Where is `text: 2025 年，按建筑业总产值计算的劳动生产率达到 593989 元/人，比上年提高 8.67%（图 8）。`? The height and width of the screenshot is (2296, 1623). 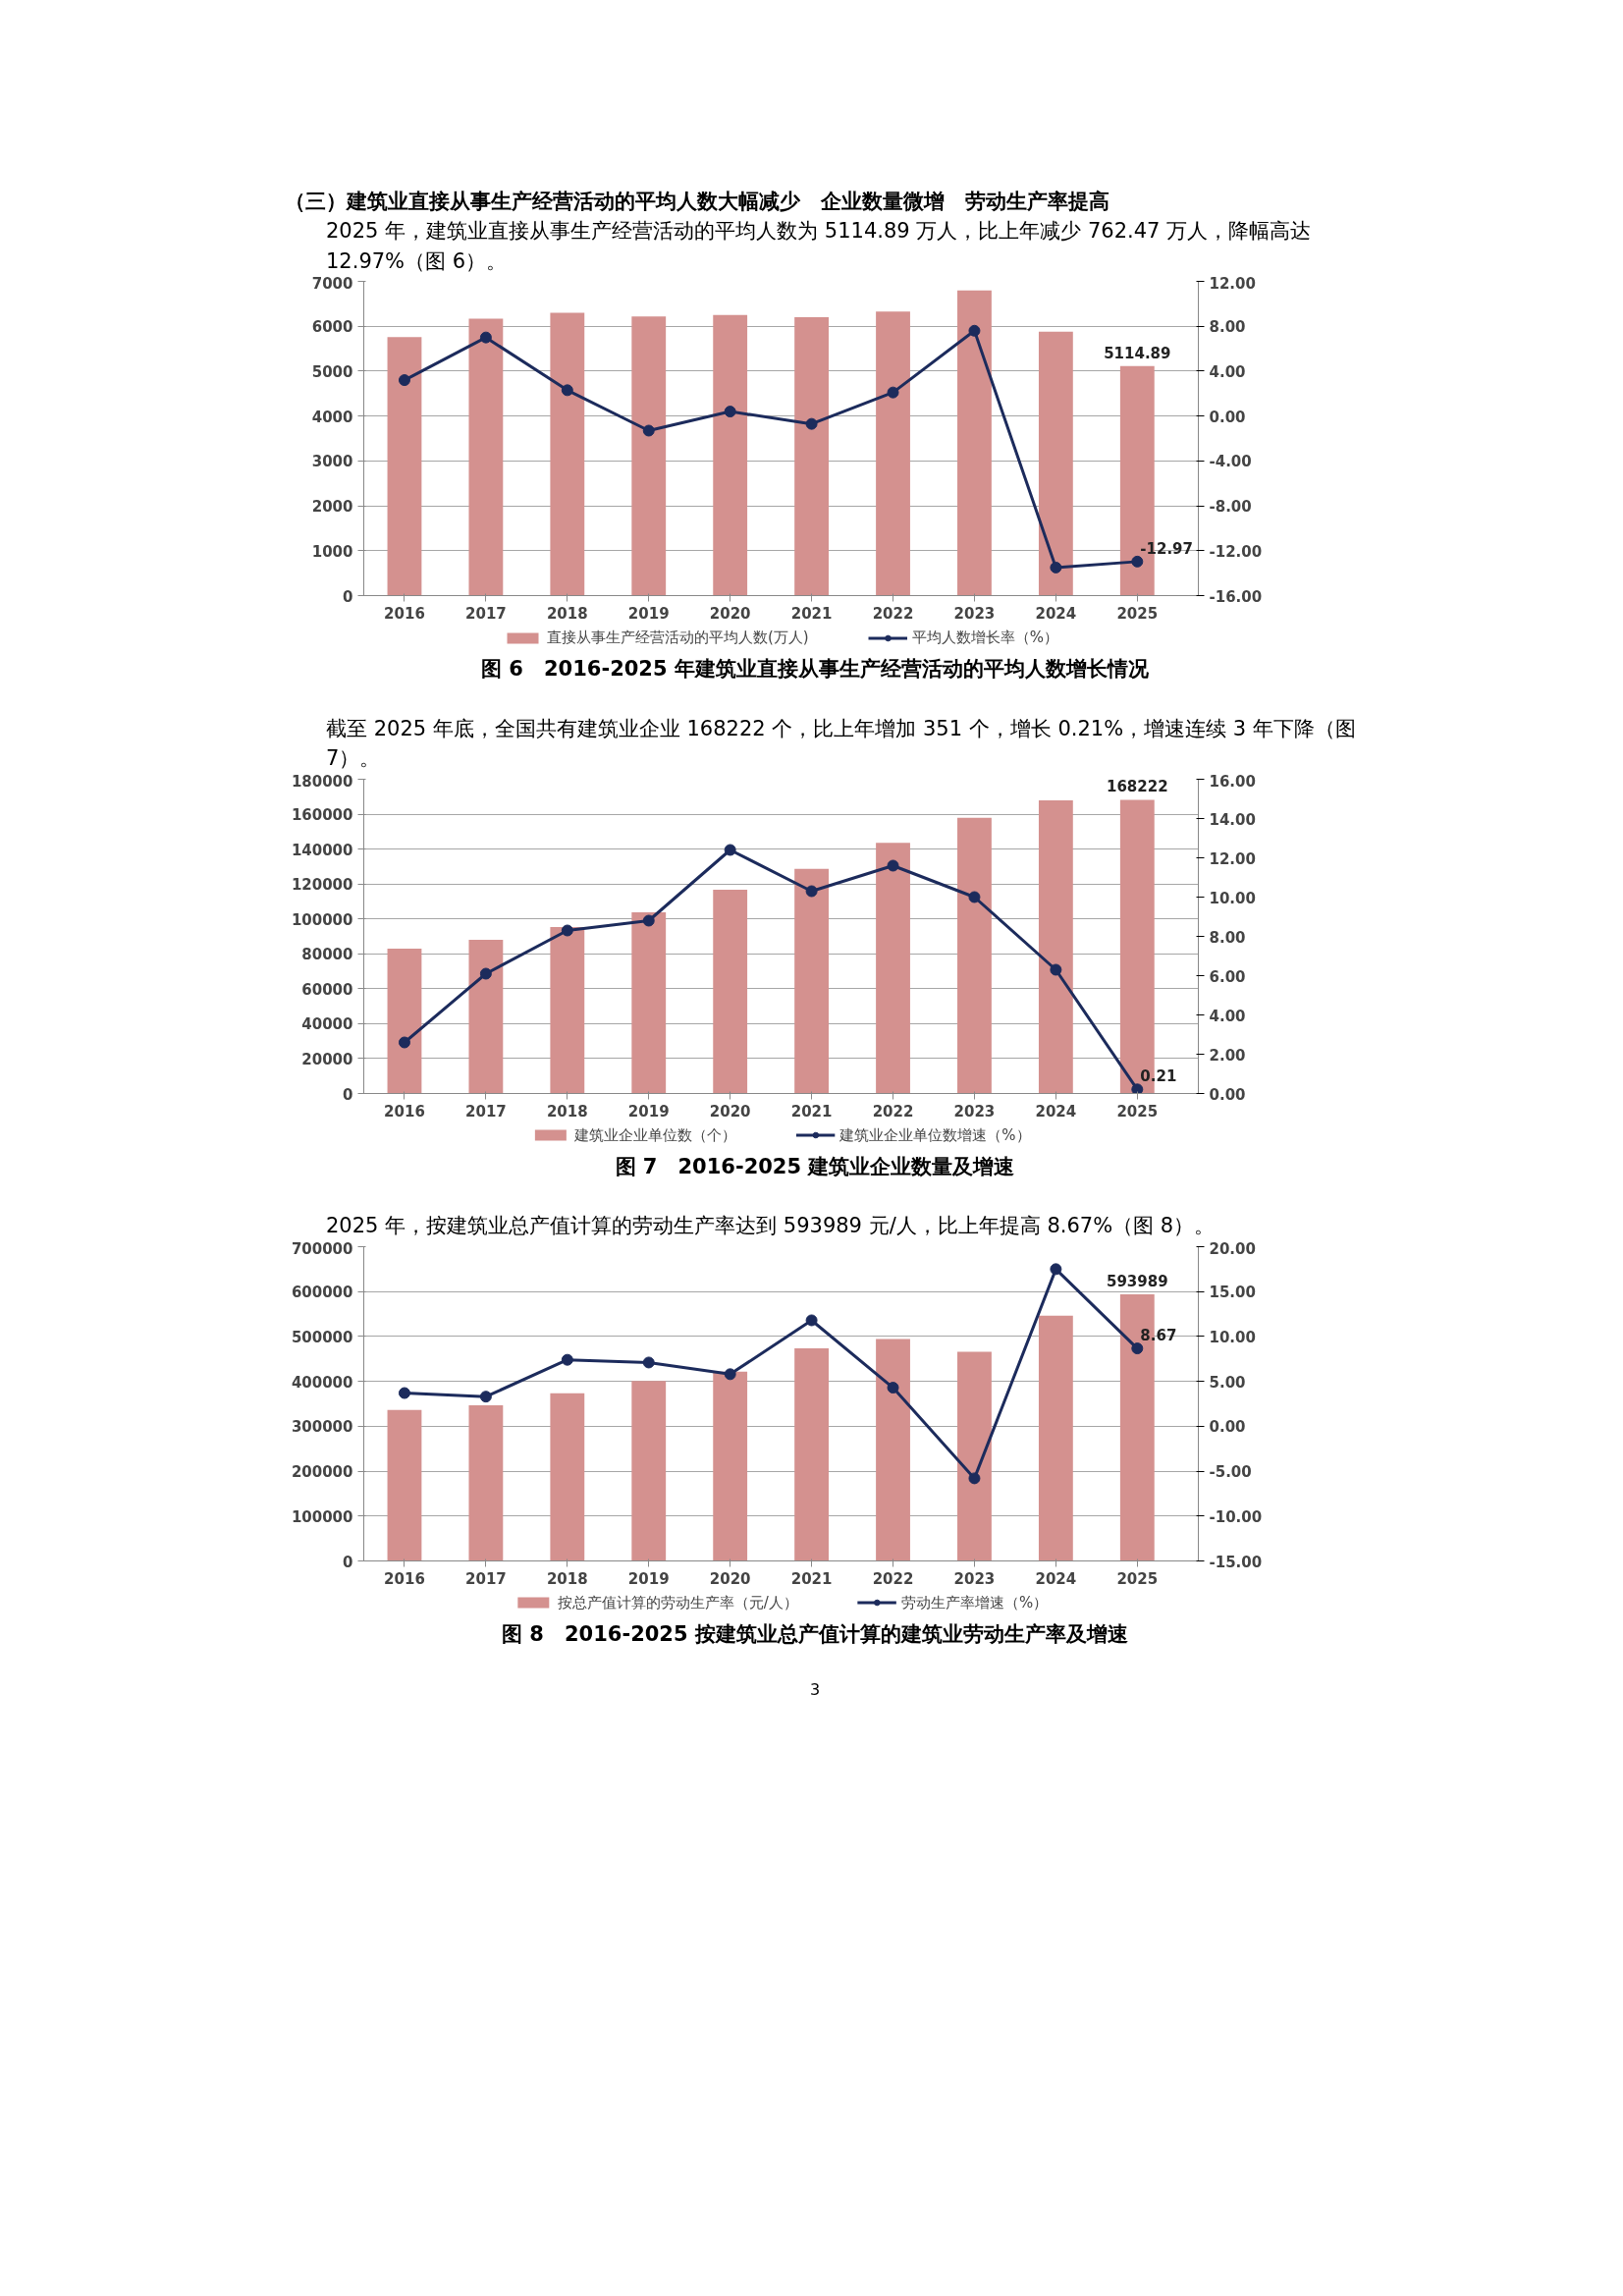
text: 2025 年，按建筑业总产值计算的劳动生产率达到 593989 元/人，比上年提高 8.67%（图 8）。 is located at coordinates (771, 1226).